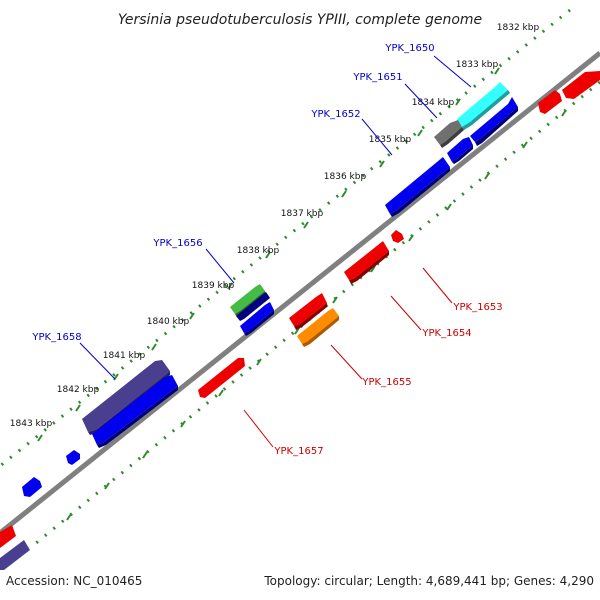 The height and width of the screenshot is (600, 600). What do you see at coordinates (477, 65) in the screenshot?
I see `tick-label-1833: 1833 kbp` at bounding box center [477, 65].